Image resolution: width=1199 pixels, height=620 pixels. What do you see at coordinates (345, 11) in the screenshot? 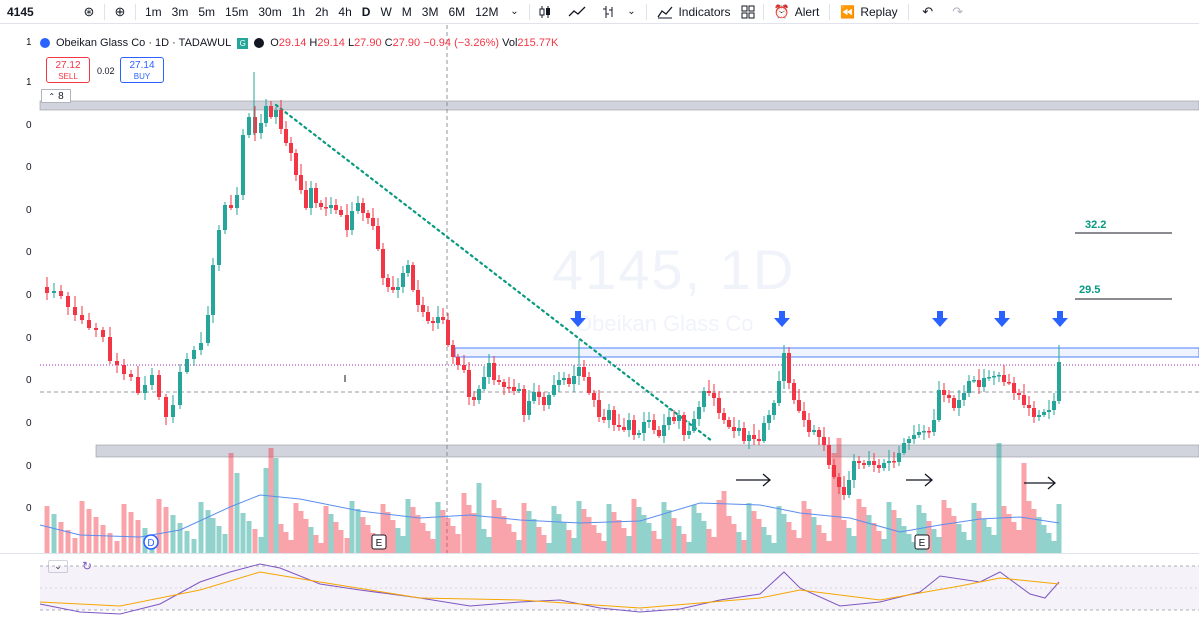
I see `timeframe-4h: 4h` at bounding box center [345, 11].